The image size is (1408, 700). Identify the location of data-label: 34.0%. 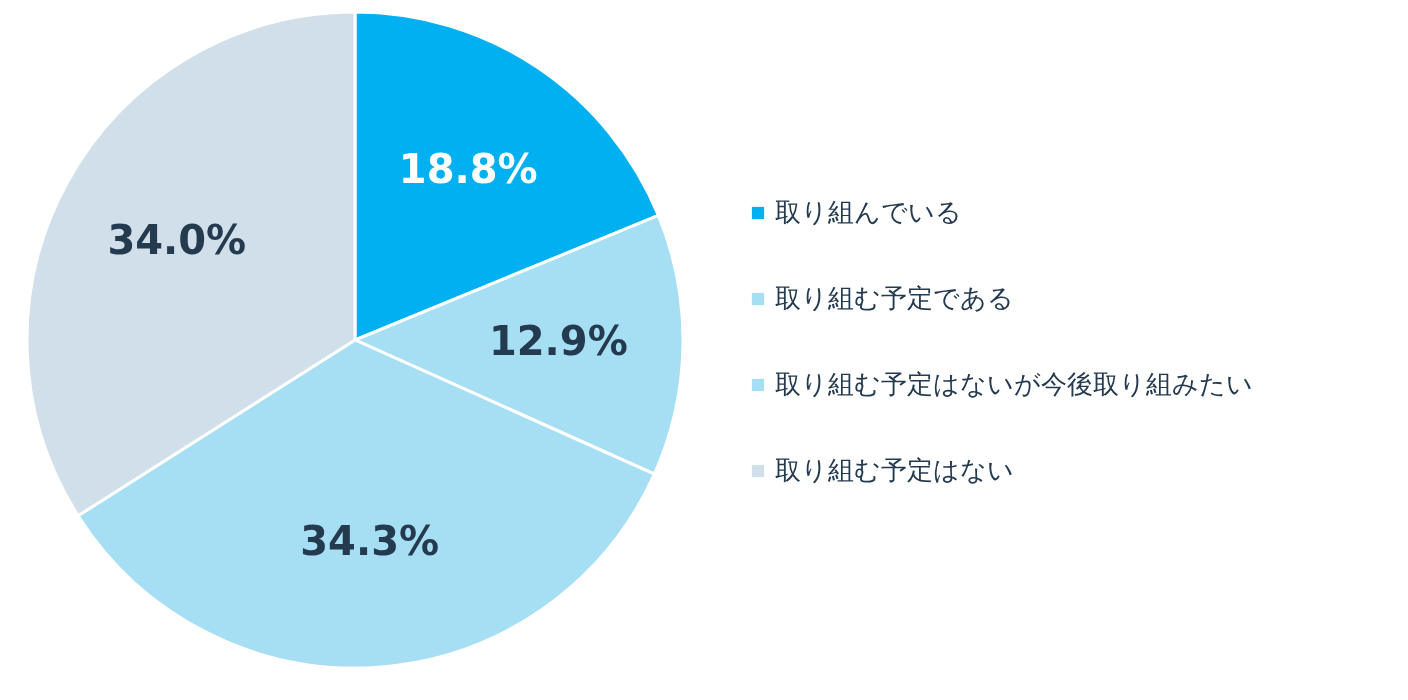
(177, 240).